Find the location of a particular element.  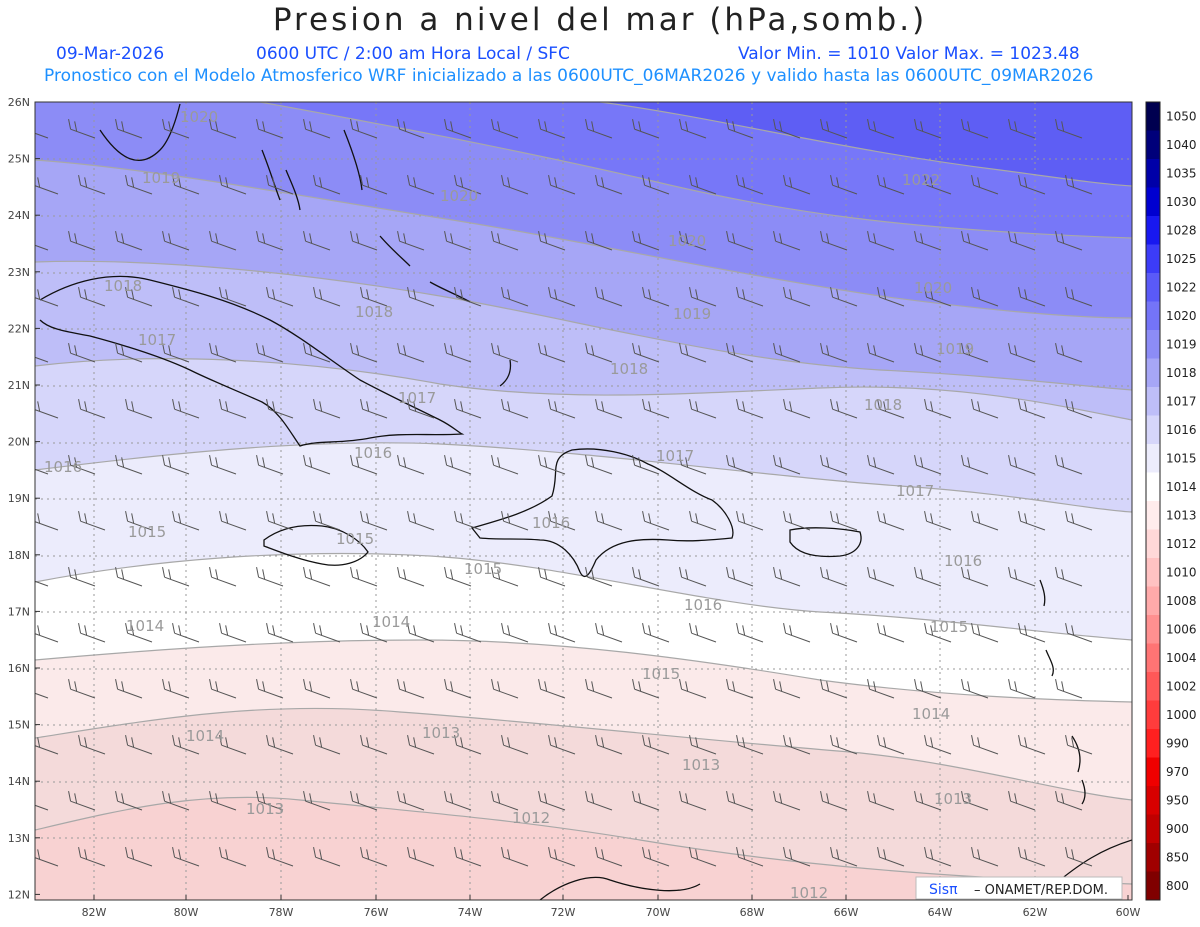

puerto-rico-coast is located at coordinates (825, 542).